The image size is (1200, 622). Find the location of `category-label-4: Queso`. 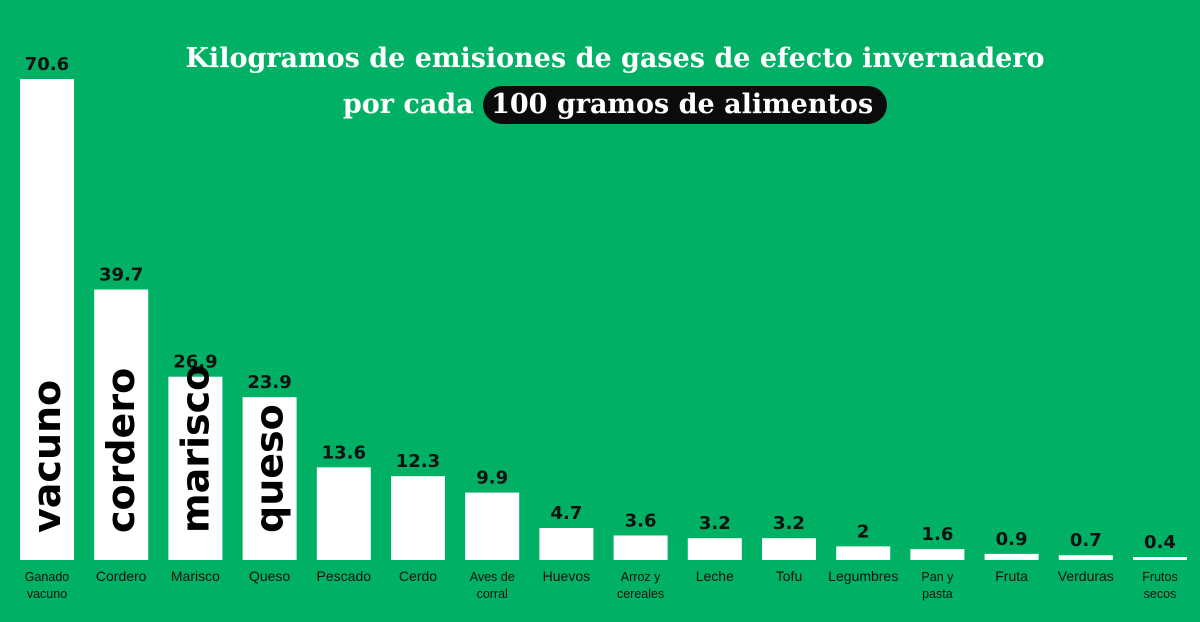

category-label-4: Queso is located at coordinates (269, 576).